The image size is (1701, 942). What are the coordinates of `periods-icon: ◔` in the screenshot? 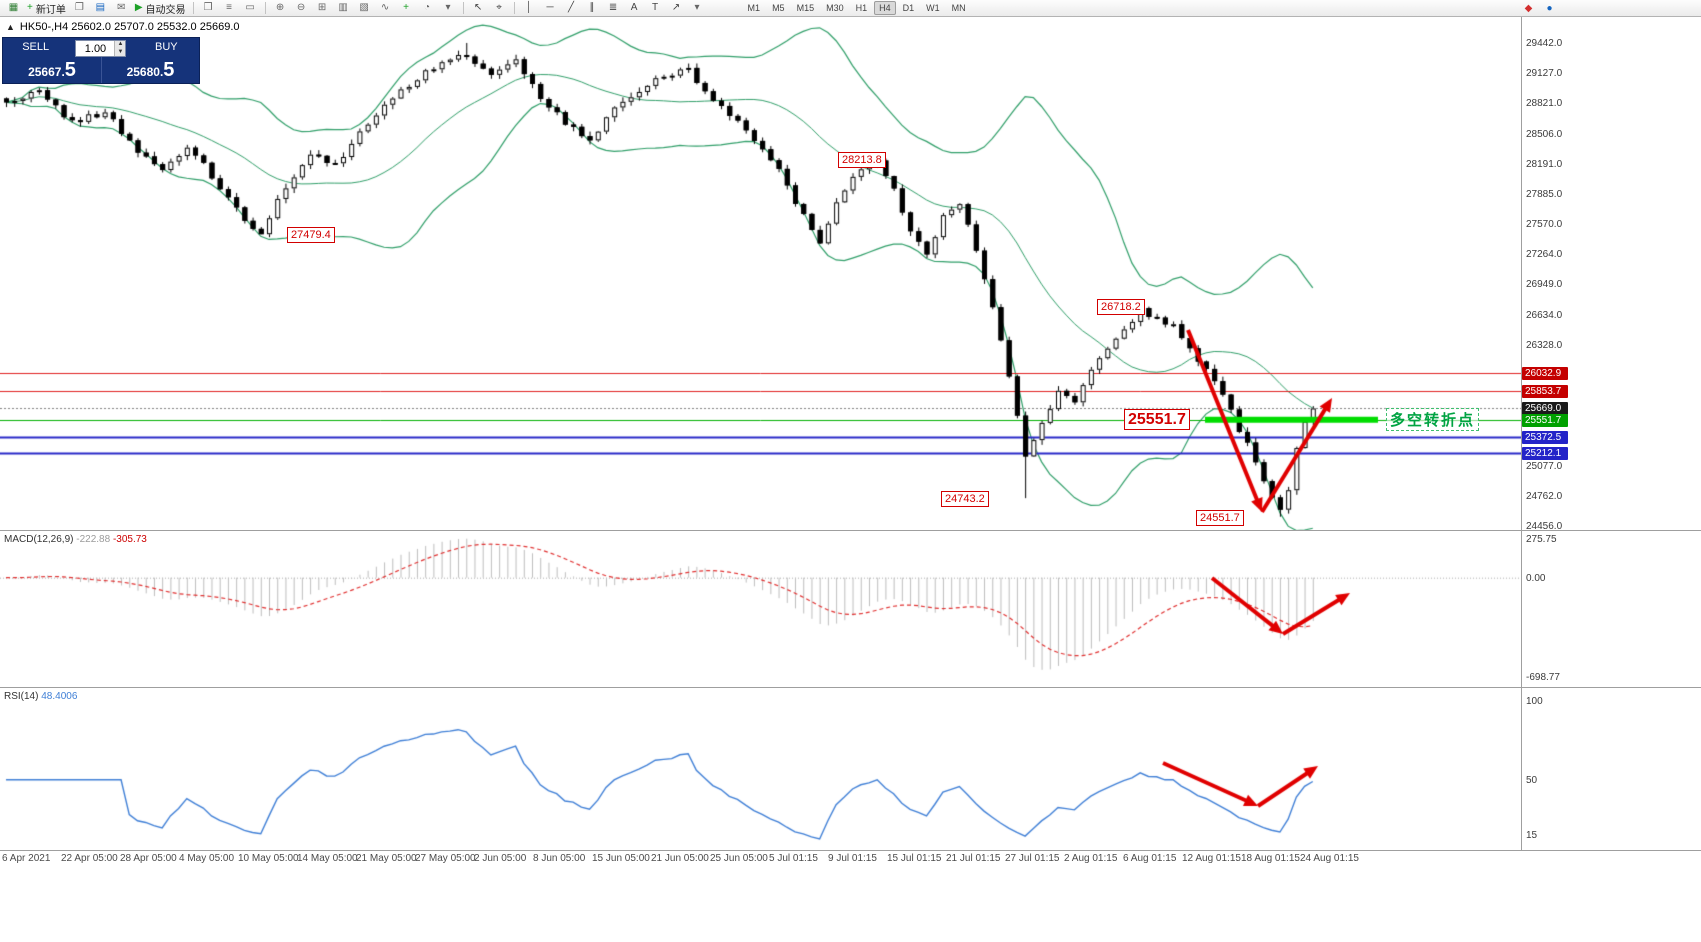 It's located at (427, 8).